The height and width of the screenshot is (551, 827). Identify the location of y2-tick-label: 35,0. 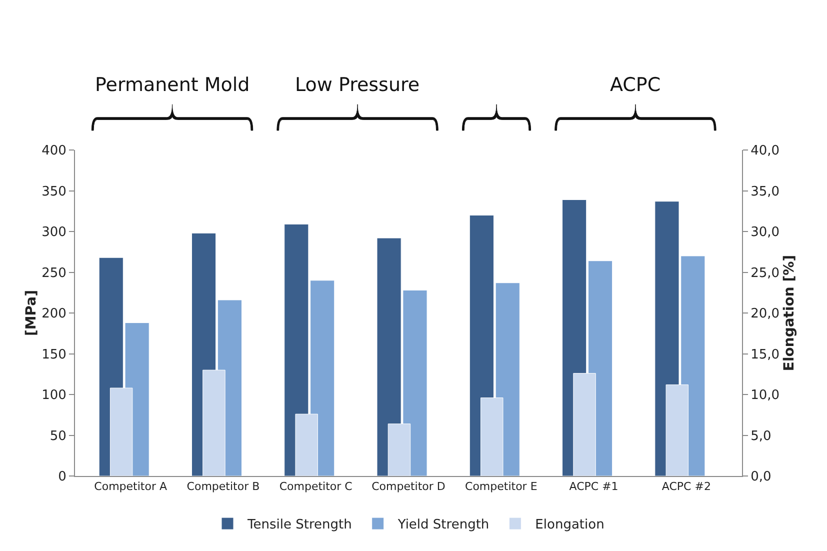
(765, 192).